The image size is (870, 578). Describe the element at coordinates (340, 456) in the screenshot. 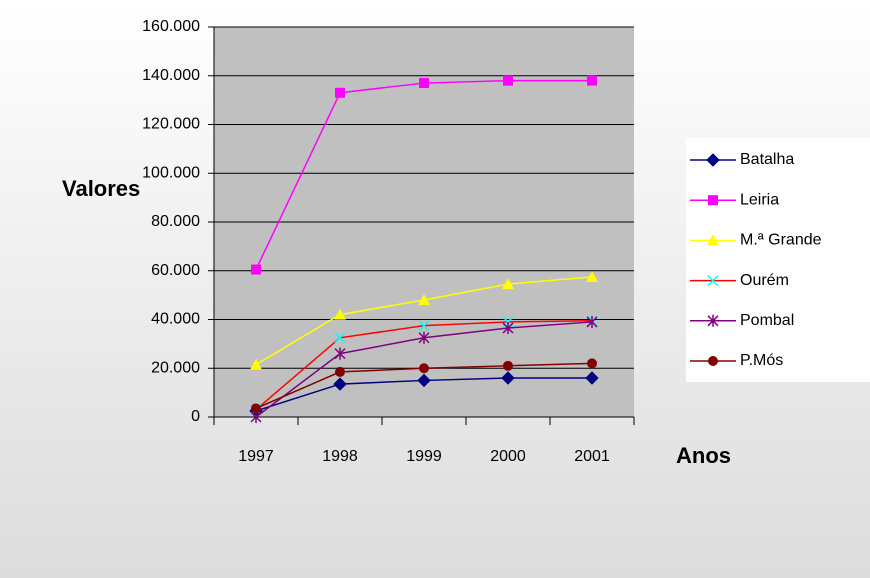

I see `x-tick-label: 1998` at that location.